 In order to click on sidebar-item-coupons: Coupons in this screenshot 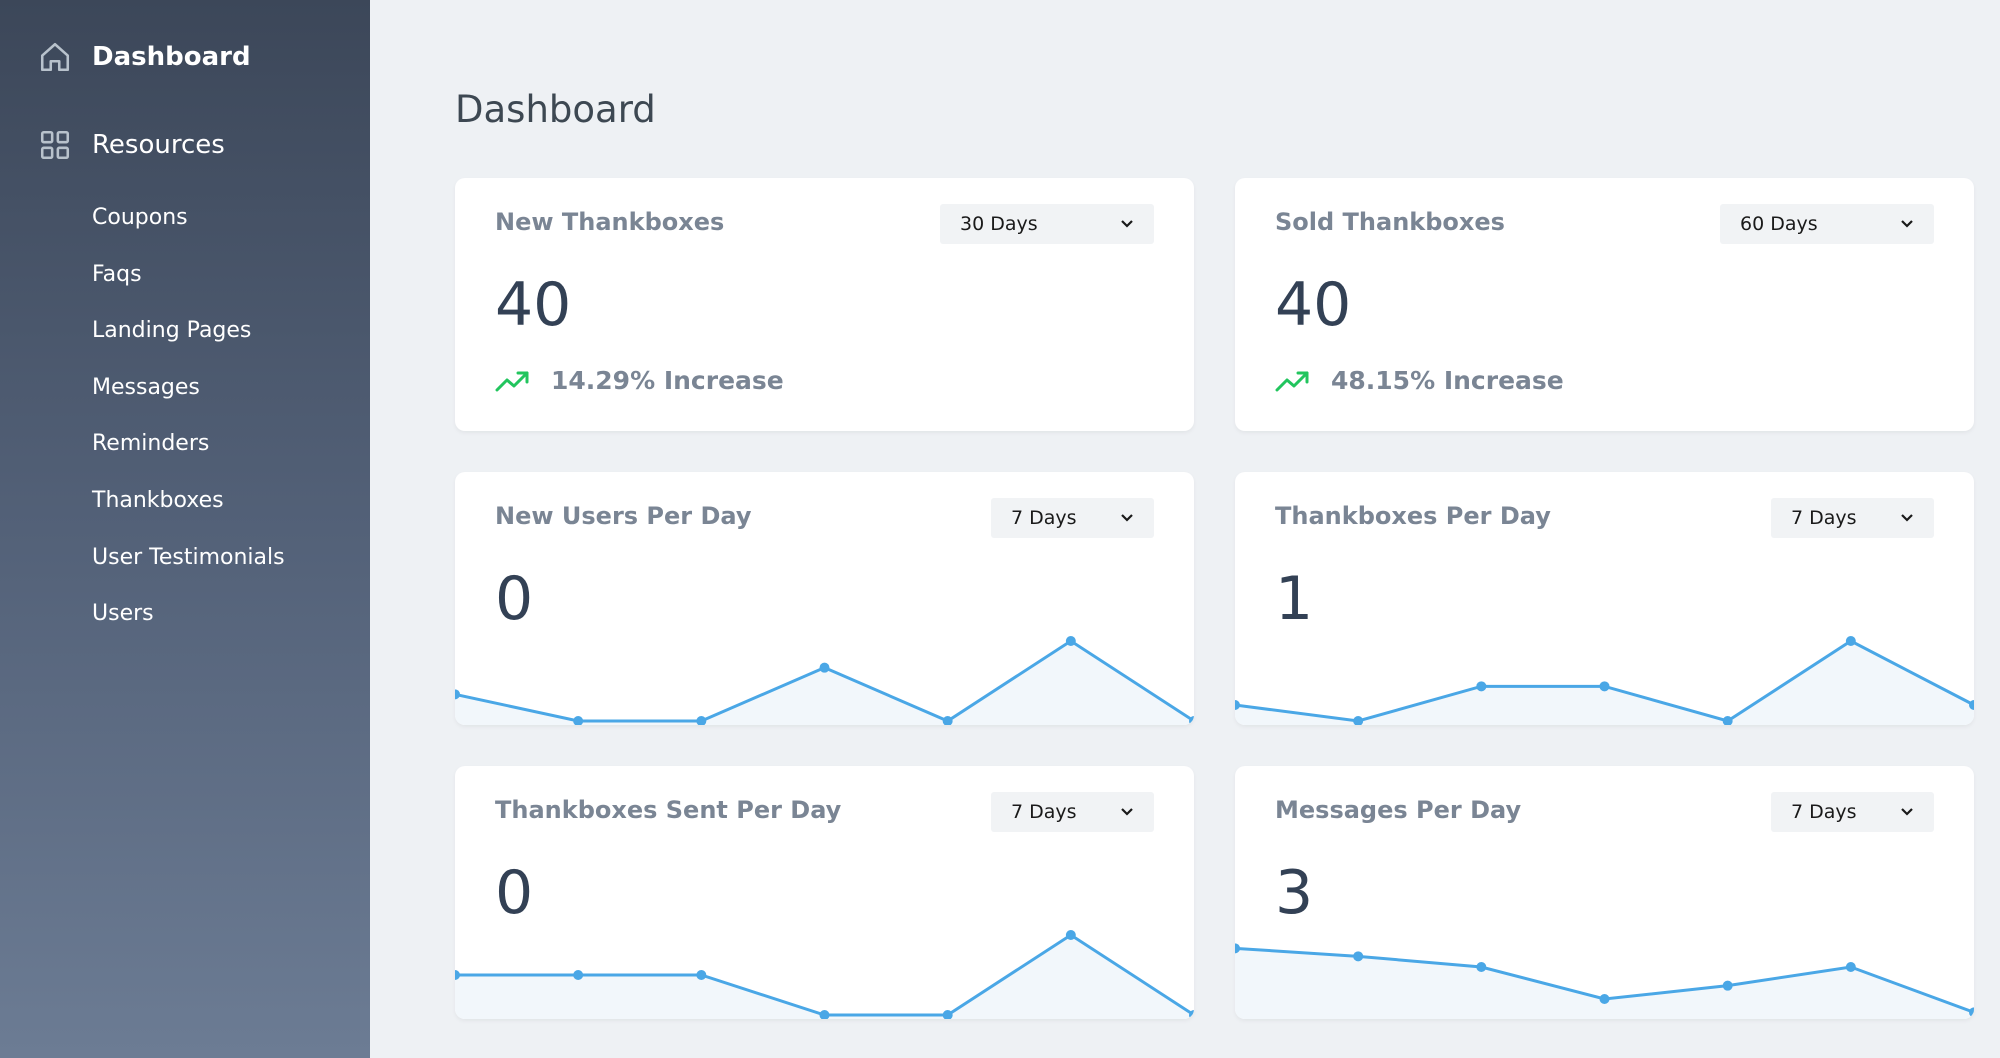, I will do `click(140, 217)`.